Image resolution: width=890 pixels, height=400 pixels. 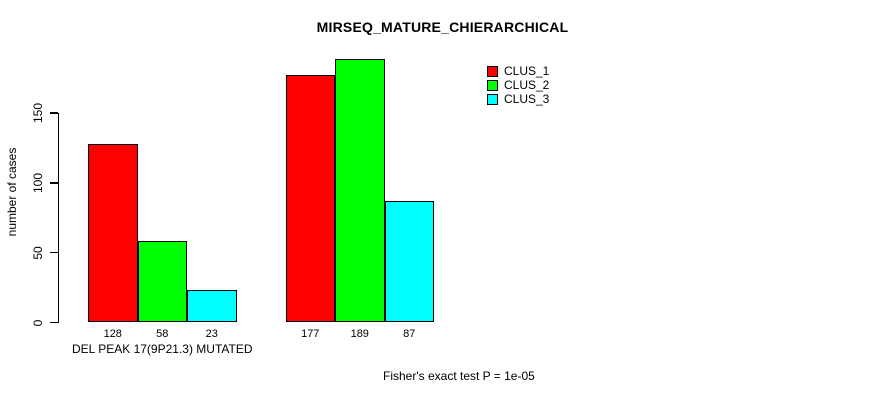 I want to click on y-tick-label: 150, so click(x=38, y=112).